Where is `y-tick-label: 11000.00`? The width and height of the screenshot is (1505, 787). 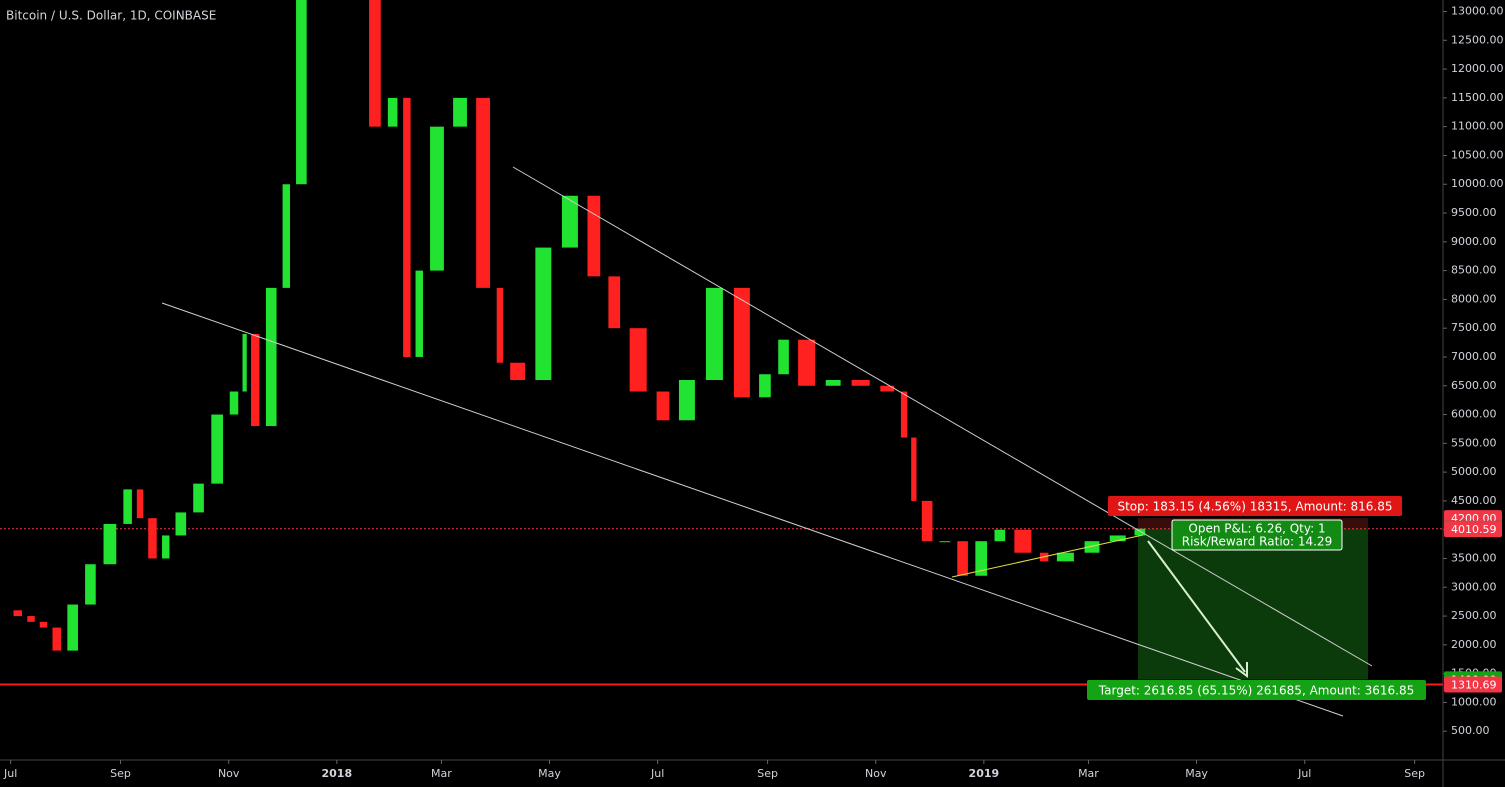 y-tick-label: 11000.00 is located at coordinates (1477, 126).